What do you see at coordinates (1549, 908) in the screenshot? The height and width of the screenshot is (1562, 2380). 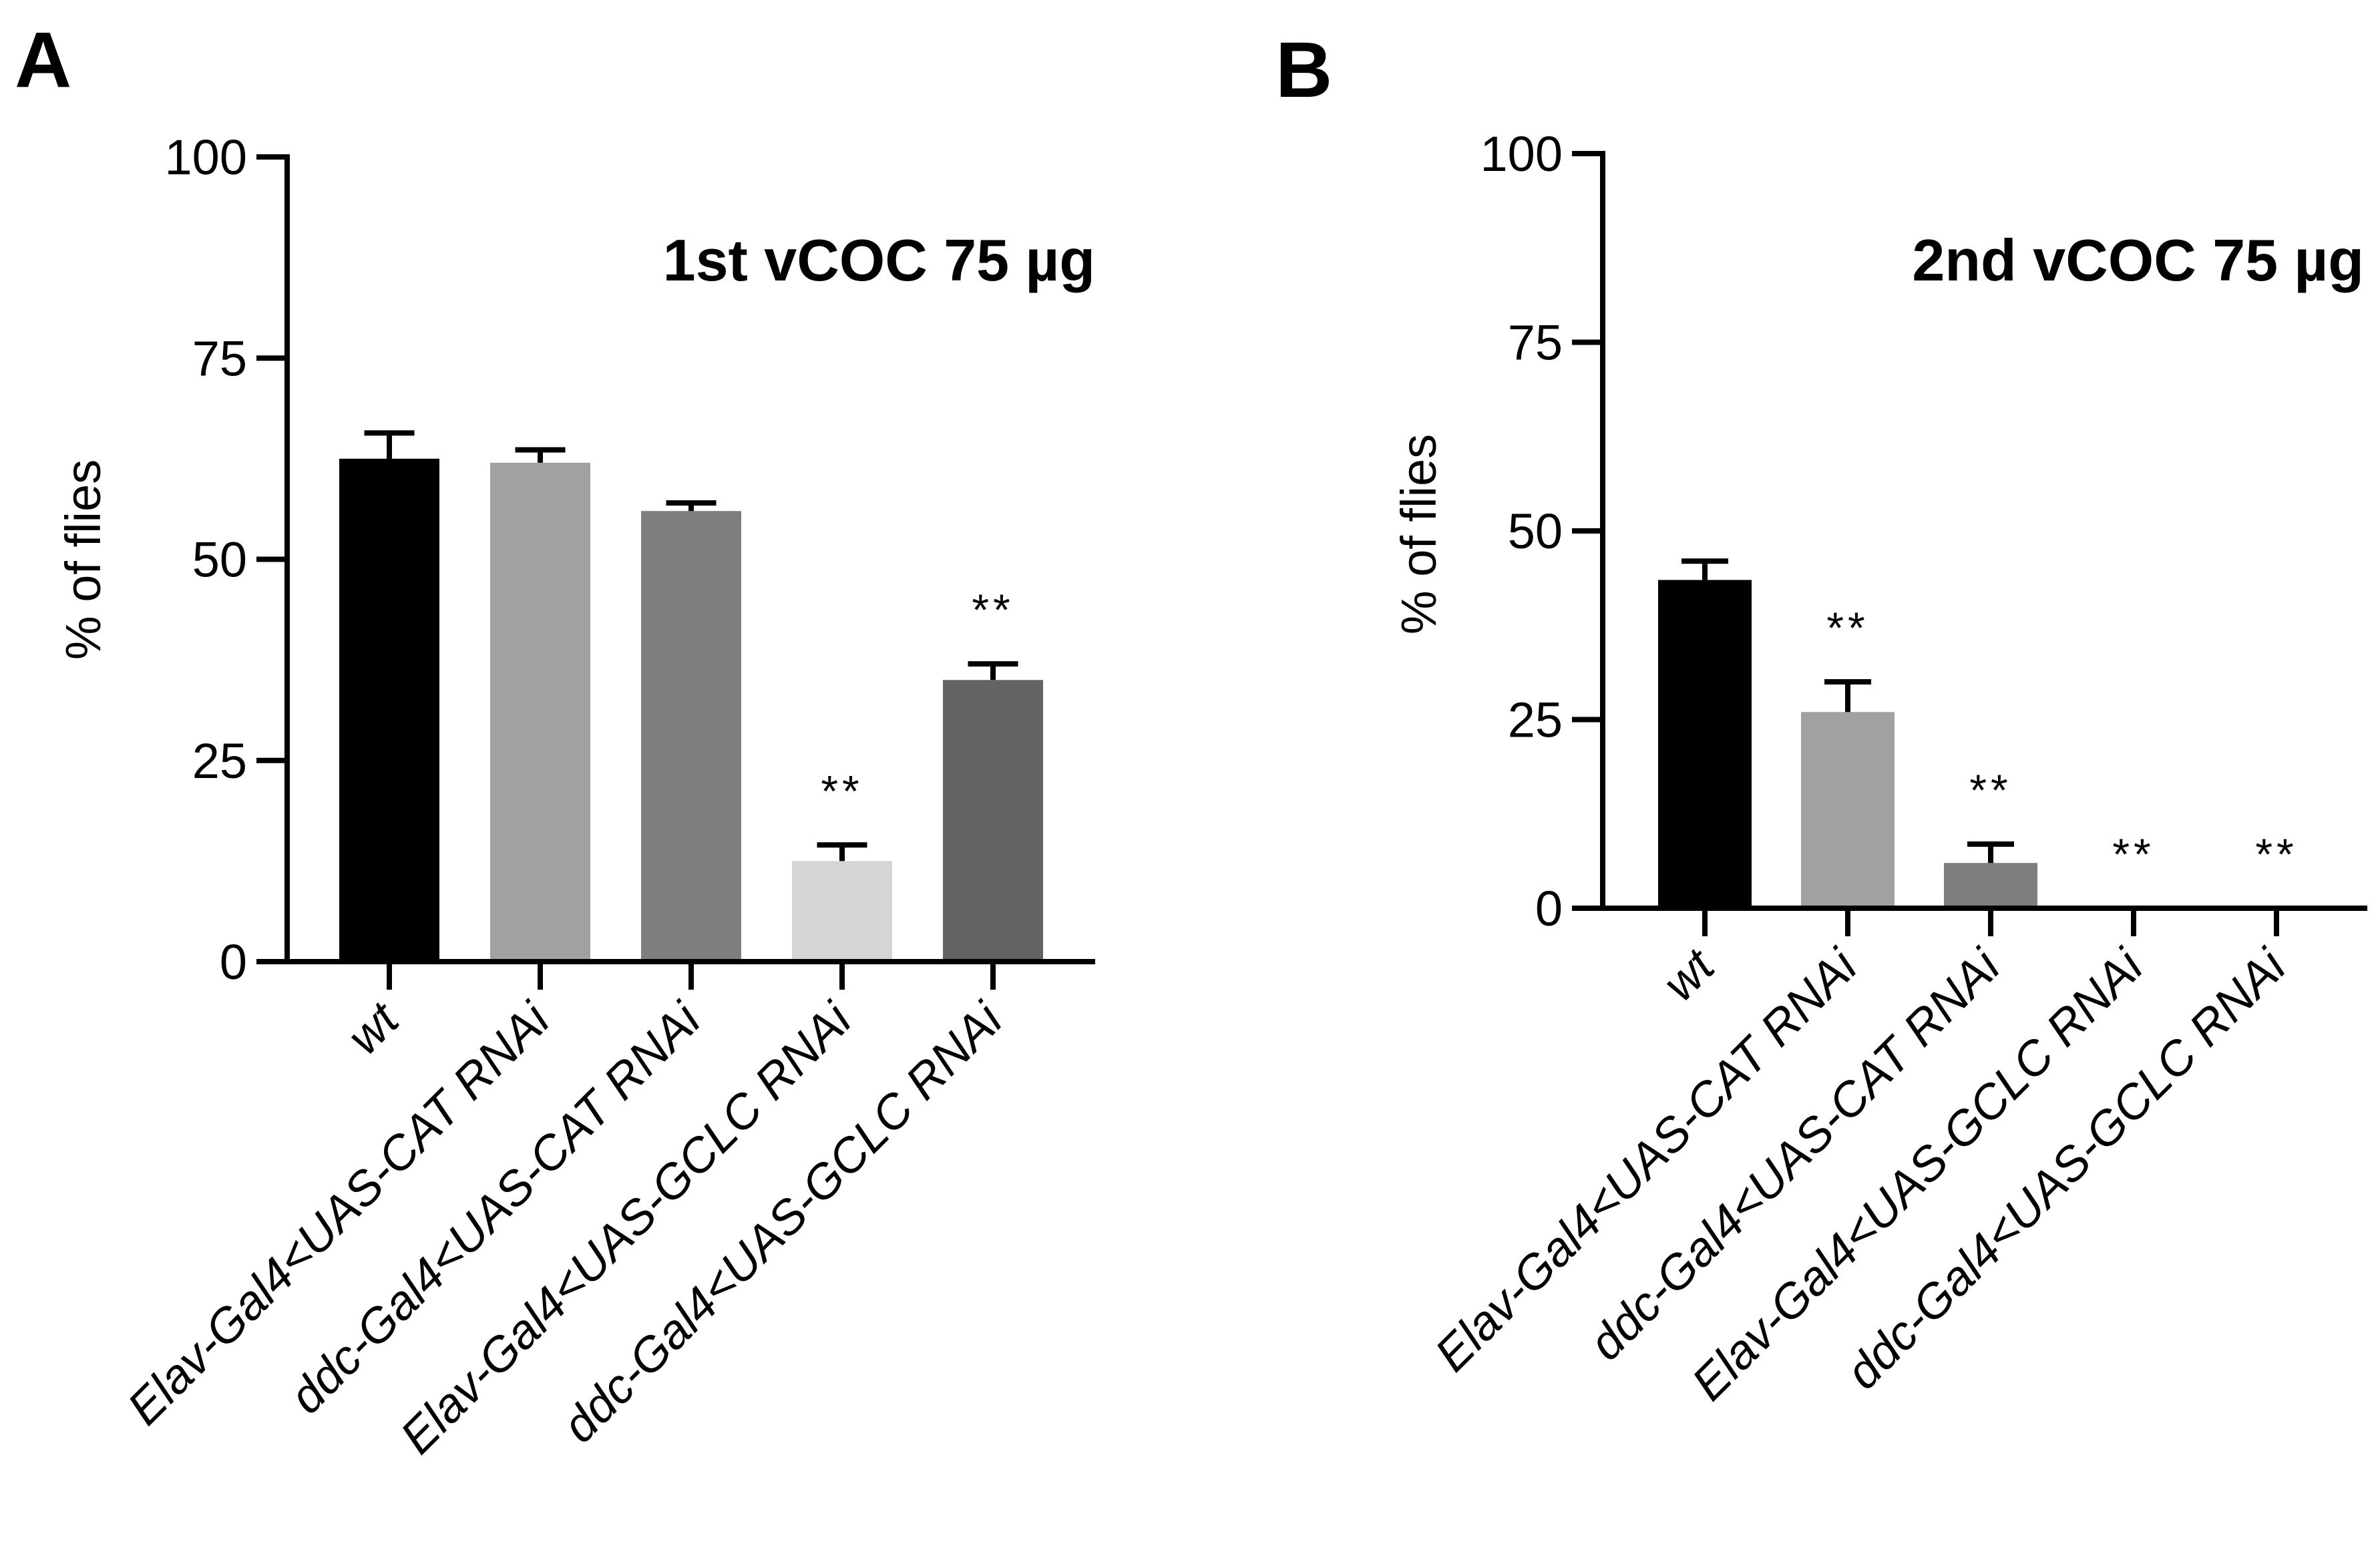 I see `chart-b-y-tick-label-0: 0` at bounding box center [1549, 908].